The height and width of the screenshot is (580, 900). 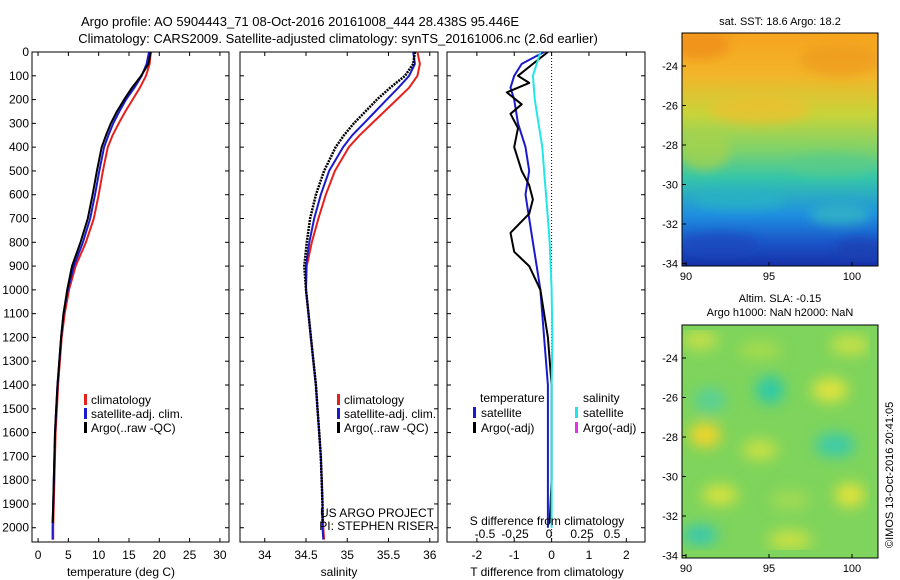 I want to click on depth-tick-label: 900, so click(x=19, y=266).